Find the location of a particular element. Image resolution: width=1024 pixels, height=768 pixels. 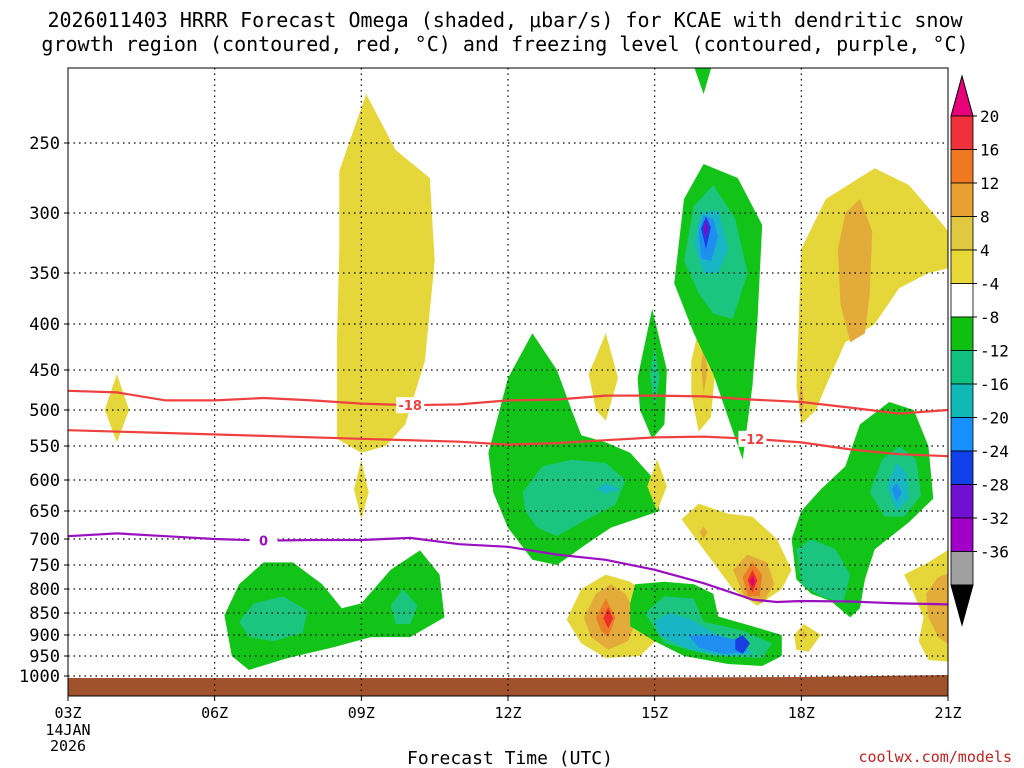

colorbar-label--20: -20 is located at coordinates (994, 418).